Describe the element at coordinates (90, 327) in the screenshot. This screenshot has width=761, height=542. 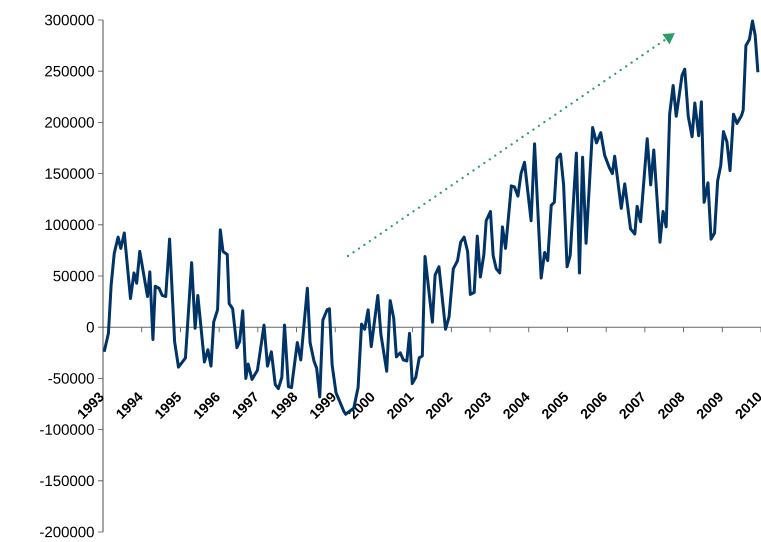
I see `y-tick-label: 0` at that location.